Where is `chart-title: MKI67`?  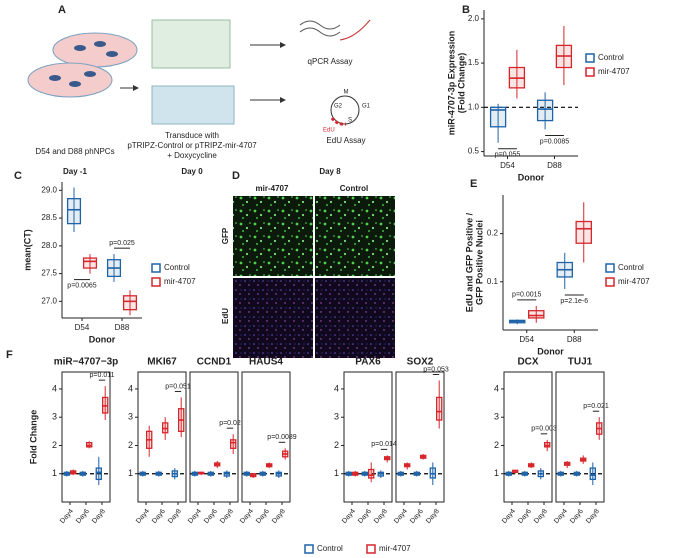 chart-title: MKI67 is located at coordinates (162, 362).